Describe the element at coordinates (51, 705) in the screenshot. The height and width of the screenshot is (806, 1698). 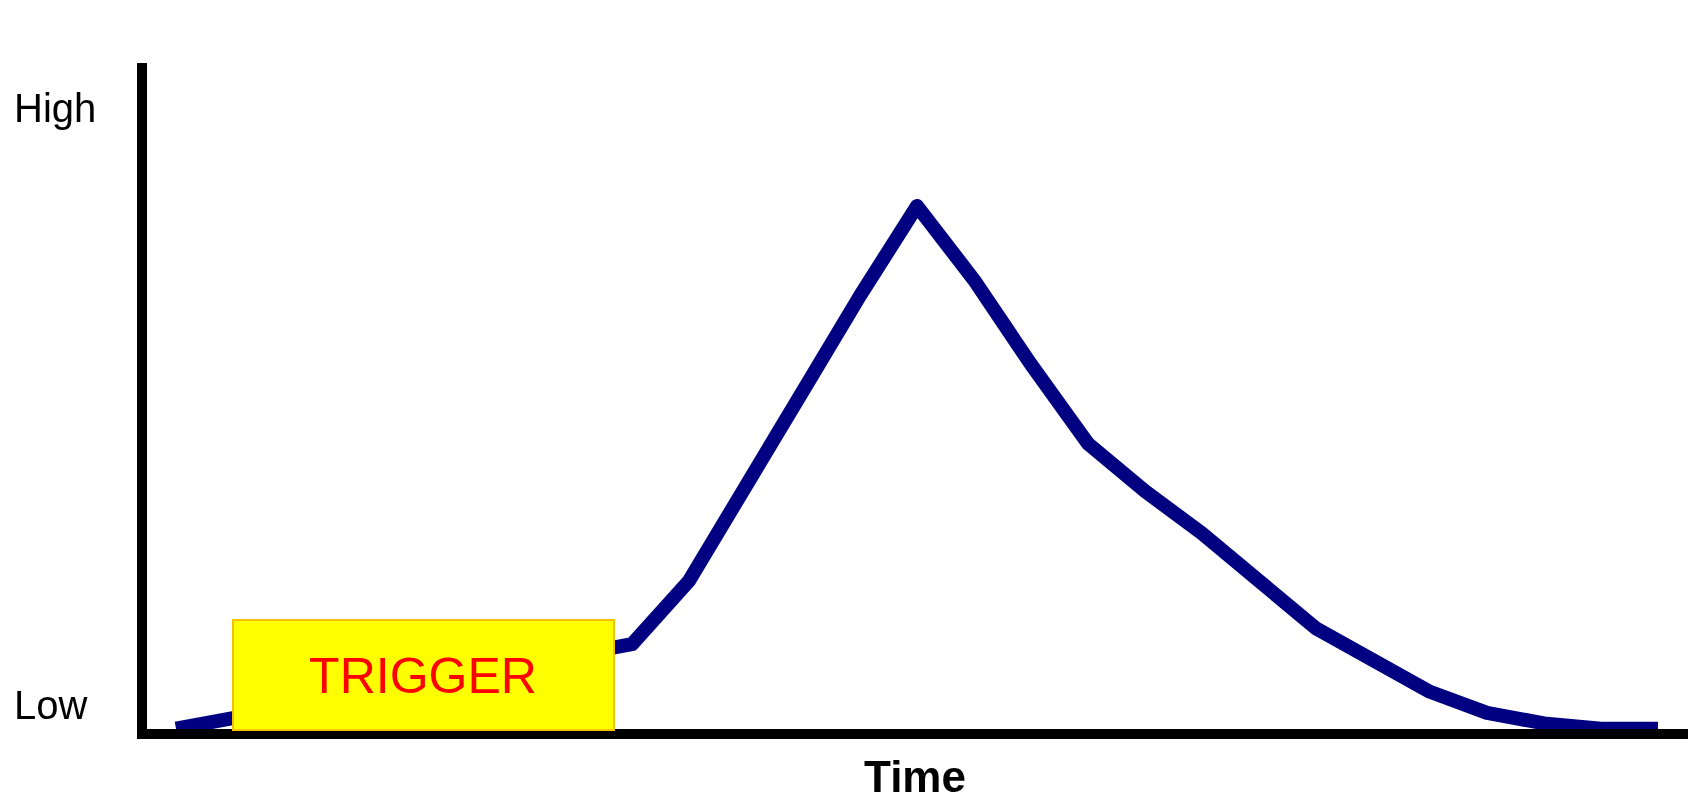
I see `text: Low` at that location.